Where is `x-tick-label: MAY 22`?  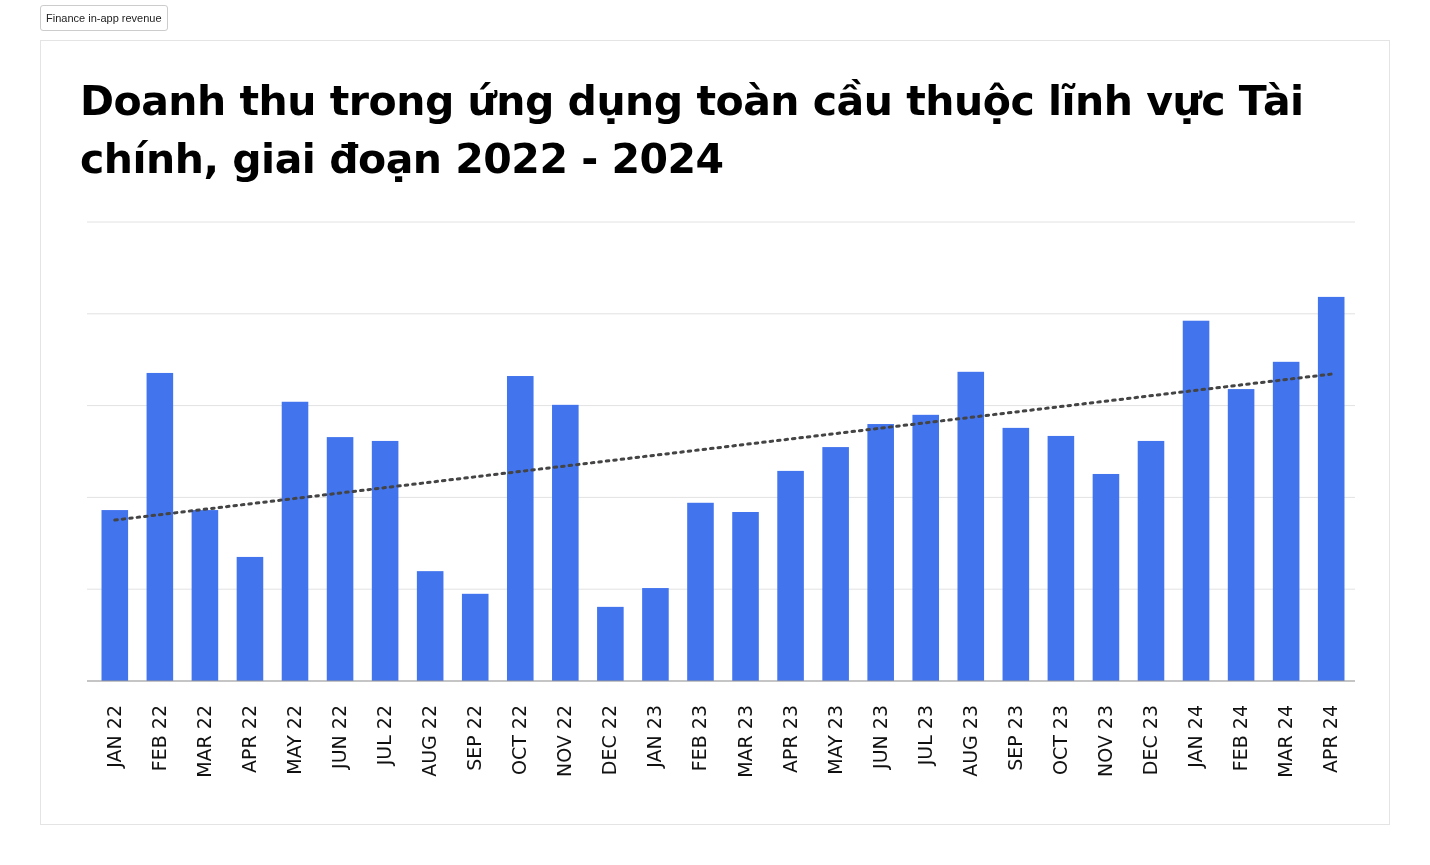 x-tick-label: MAY 22 is located at coordinates (294, 740).